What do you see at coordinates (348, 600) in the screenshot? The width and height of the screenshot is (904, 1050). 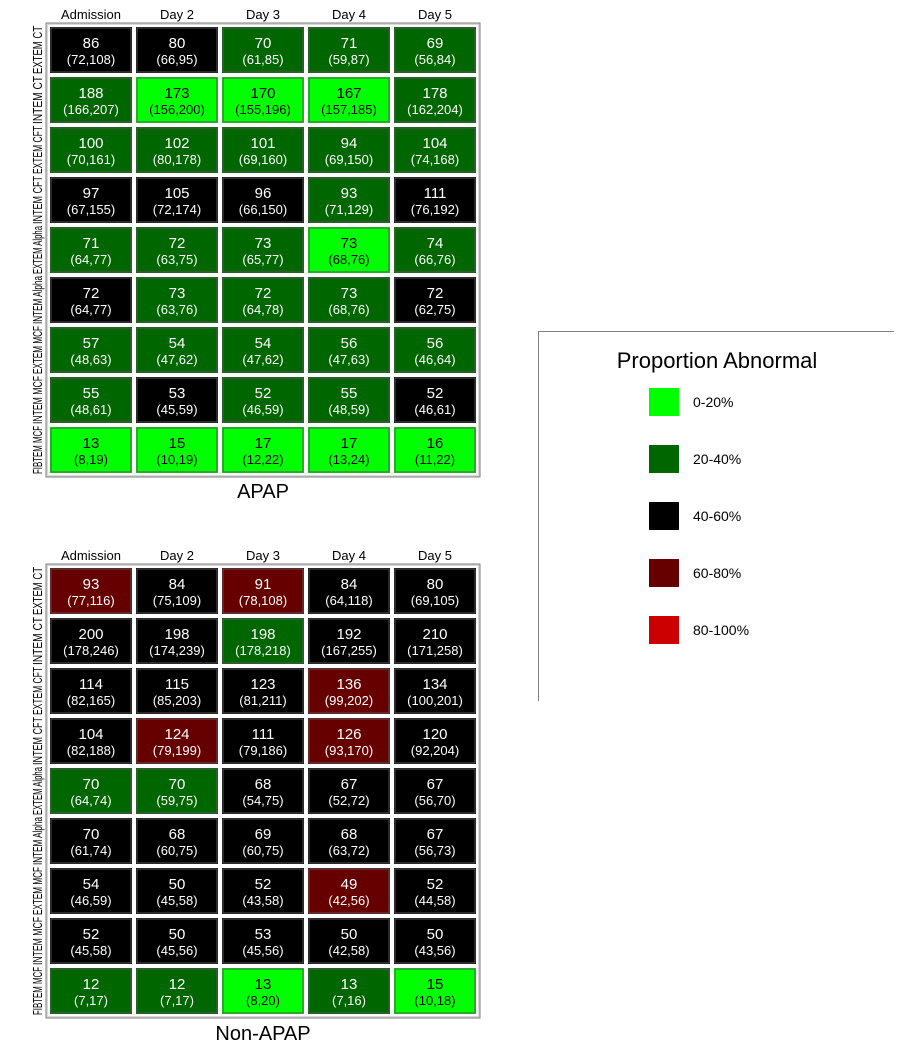 I see `cell-ci: (64,118)` at bounding box center [348, 600].